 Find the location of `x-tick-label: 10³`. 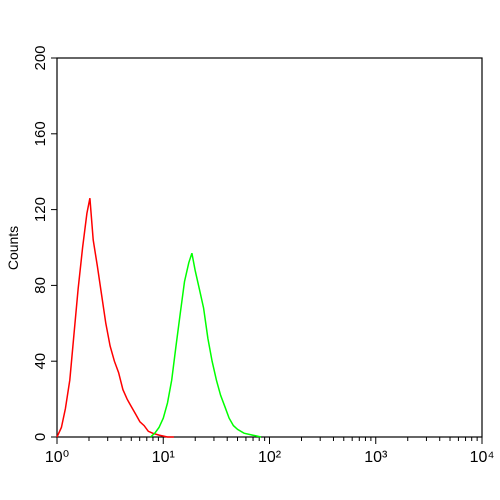

x-tick-label: 10³ is located at coordinates (376, 457).